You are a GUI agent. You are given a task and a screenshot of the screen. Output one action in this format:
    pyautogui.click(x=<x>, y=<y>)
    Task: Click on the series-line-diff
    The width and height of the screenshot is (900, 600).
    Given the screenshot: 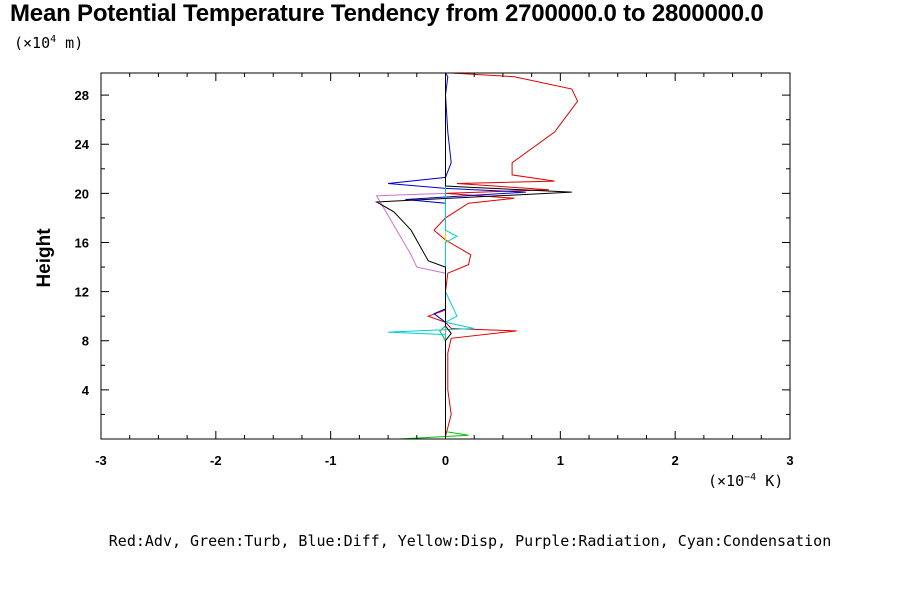 What is the action you would take?
    pyautogui.click(x=457, y=255)
    